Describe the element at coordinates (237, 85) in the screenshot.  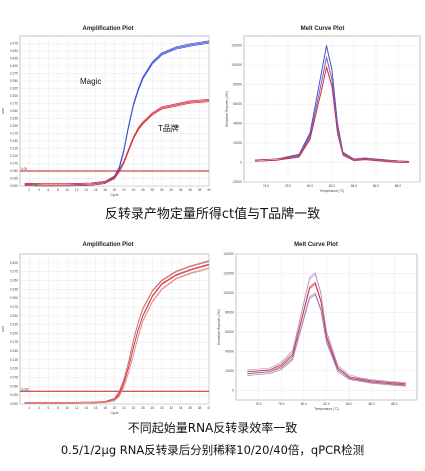
I see `y-tick-label: 80000` at that location.